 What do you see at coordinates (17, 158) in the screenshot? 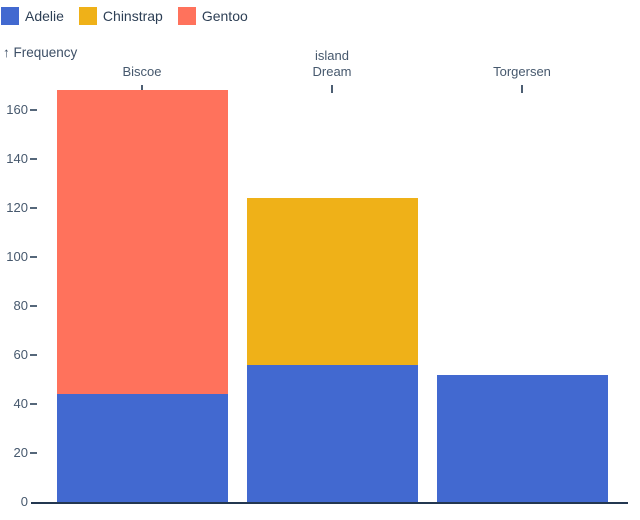
I see `y-tick-label-140: 140` at bounding box center [17, 158].